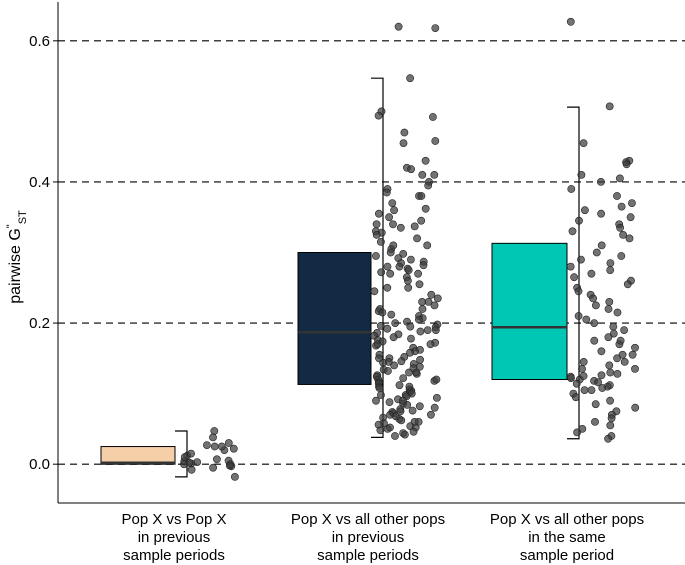  What do you see at coordinates (39, 464) in the screenshot?
I see `y-tick-label: 0.0` at bounding box center [39, 464].